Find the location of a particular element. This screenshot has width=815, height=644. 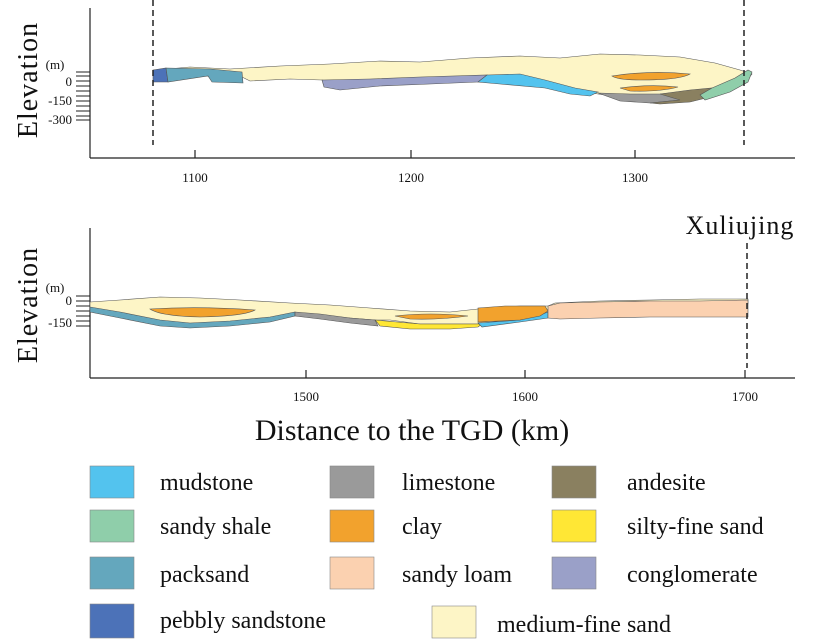

legend-label: pebbly sandstone is located at coordinates (243, 621).